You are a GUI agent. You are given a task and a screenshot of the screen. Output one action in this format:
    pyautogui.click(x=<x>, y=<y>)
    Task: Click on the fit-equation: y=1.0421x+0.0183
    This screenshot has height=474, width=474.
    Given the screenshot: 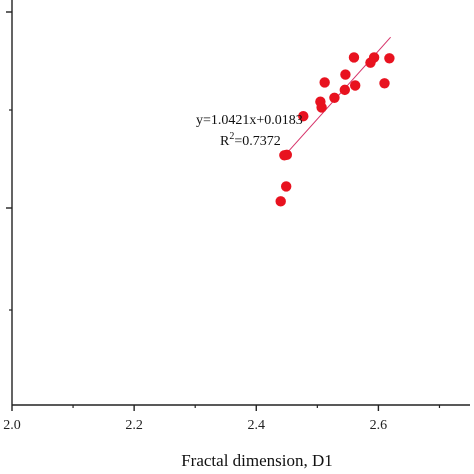 What is the action you would take?
    pyautogui.click(x=249, y=120)
    